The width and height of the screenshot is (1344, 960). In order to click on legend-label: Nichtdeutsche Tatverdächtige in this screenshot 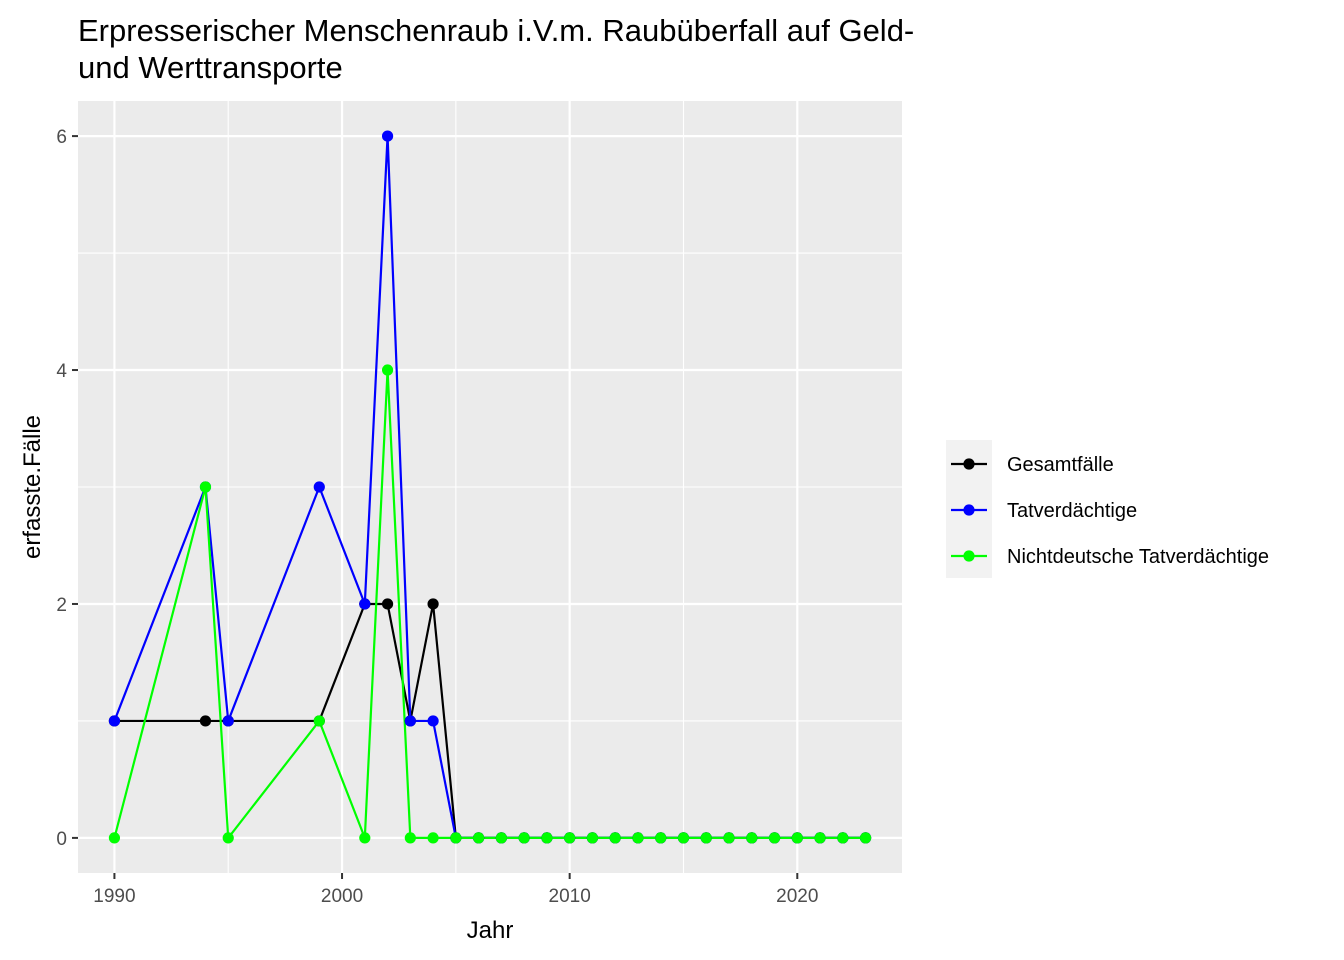, I will do `click(1138, 557)`.